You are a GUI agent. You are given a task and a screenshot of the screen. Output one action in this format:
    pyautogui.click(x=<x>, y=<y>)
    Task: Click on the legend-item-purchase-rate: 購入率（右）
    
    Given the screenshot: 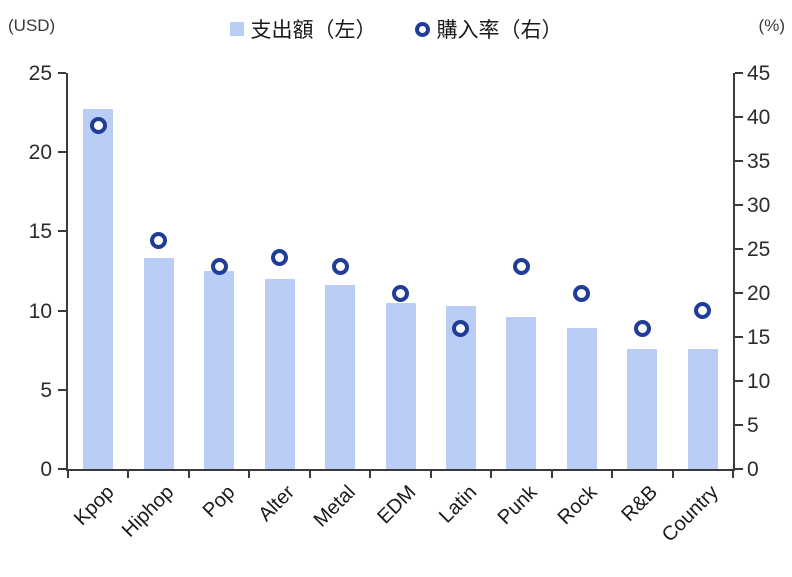 What is the action you would take?
    pyautogui.click(x=488, y=29)
    